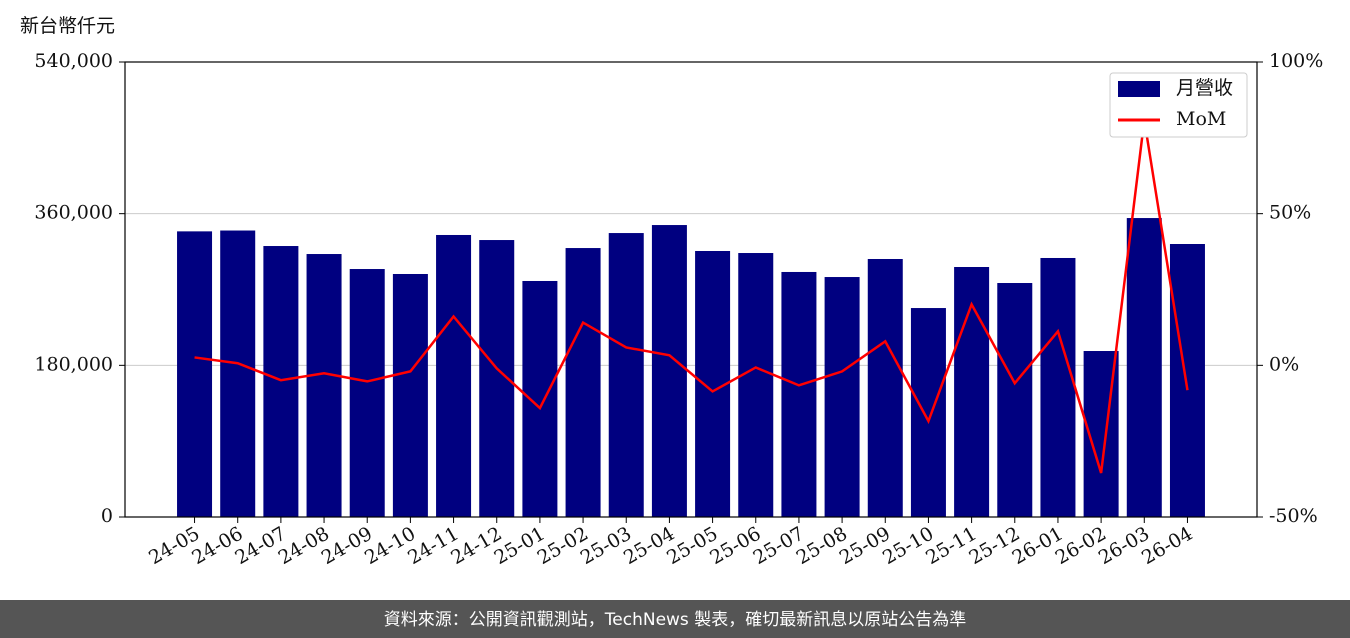  I want to click on x-tick-label: 26-04, so click(1167, 546).